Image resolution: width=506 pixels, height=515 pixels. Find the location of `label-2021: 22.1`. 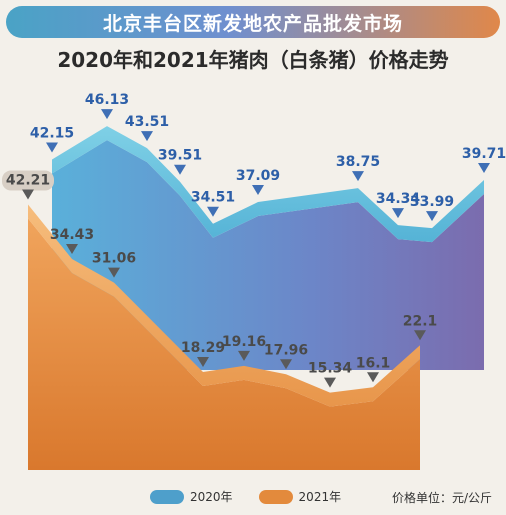

label-2021: 22.1 is located at coordinates (420, 321).